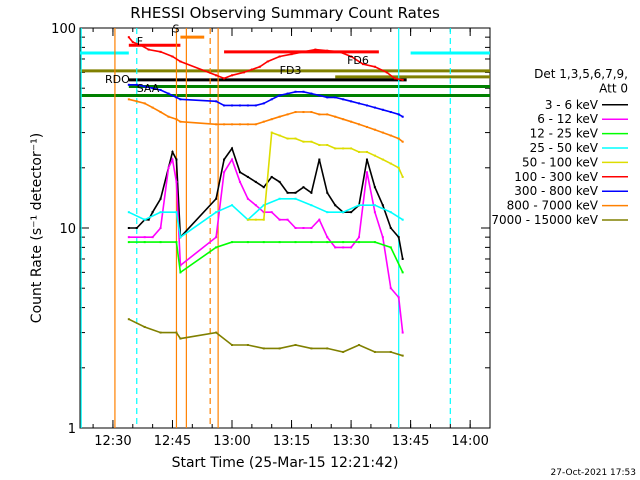 This screenshot has width=640, height=480. What do you see at coordinates (148, 88) in the screenshot?
I see `flag-label: SAA` at bounding box center [148, 88].